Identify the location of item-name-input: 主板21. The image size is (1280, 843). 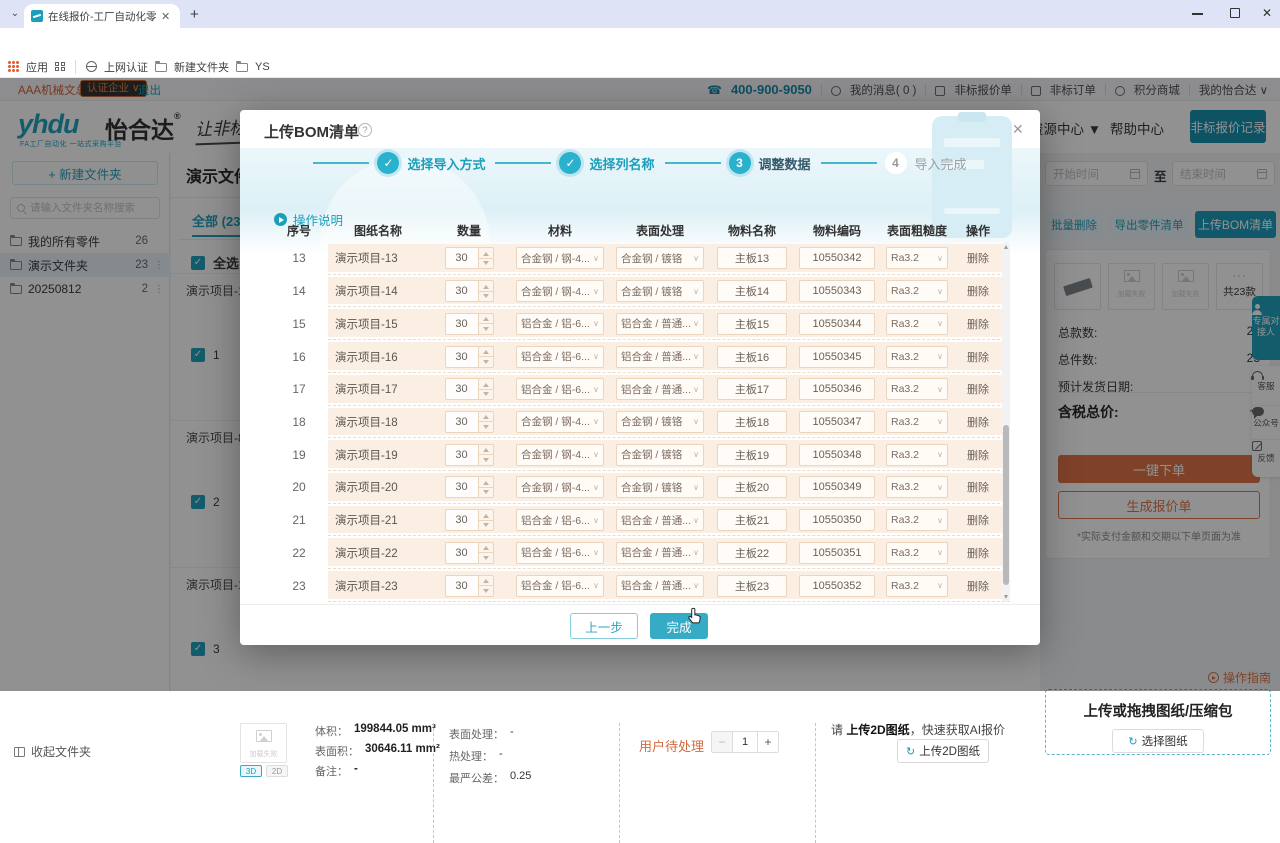
(752, 520).